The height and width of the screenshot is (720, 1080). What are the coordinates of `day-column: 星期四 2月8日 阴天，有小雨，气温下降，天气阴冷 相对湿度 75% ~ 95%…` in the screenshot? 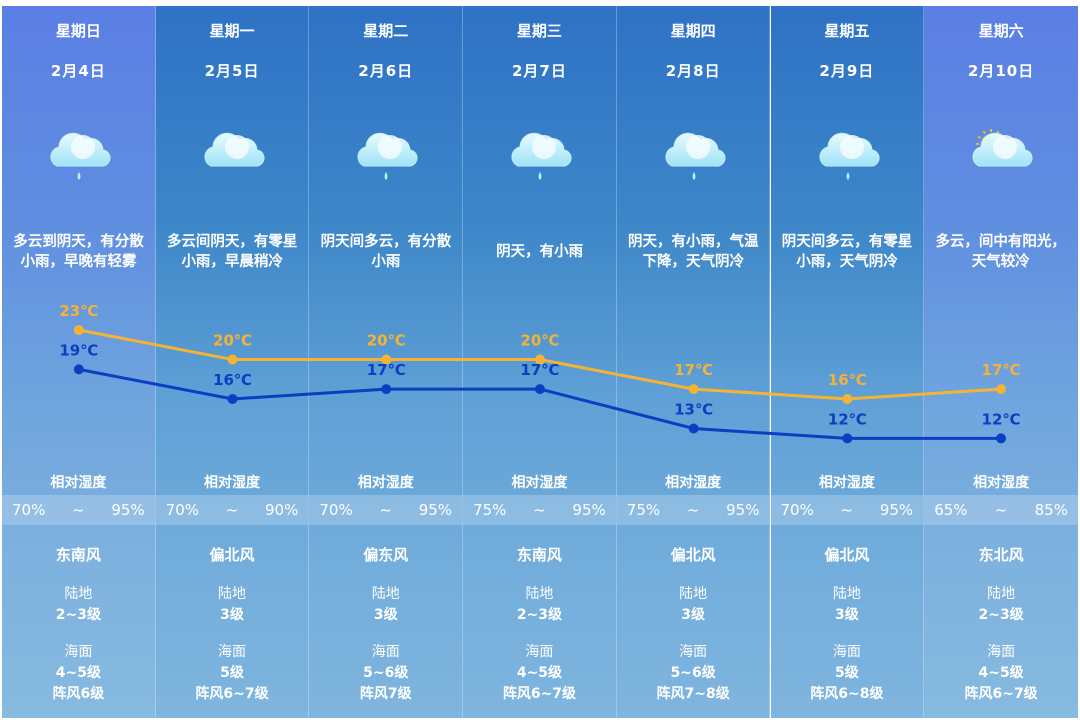 It's located at (693, 362).